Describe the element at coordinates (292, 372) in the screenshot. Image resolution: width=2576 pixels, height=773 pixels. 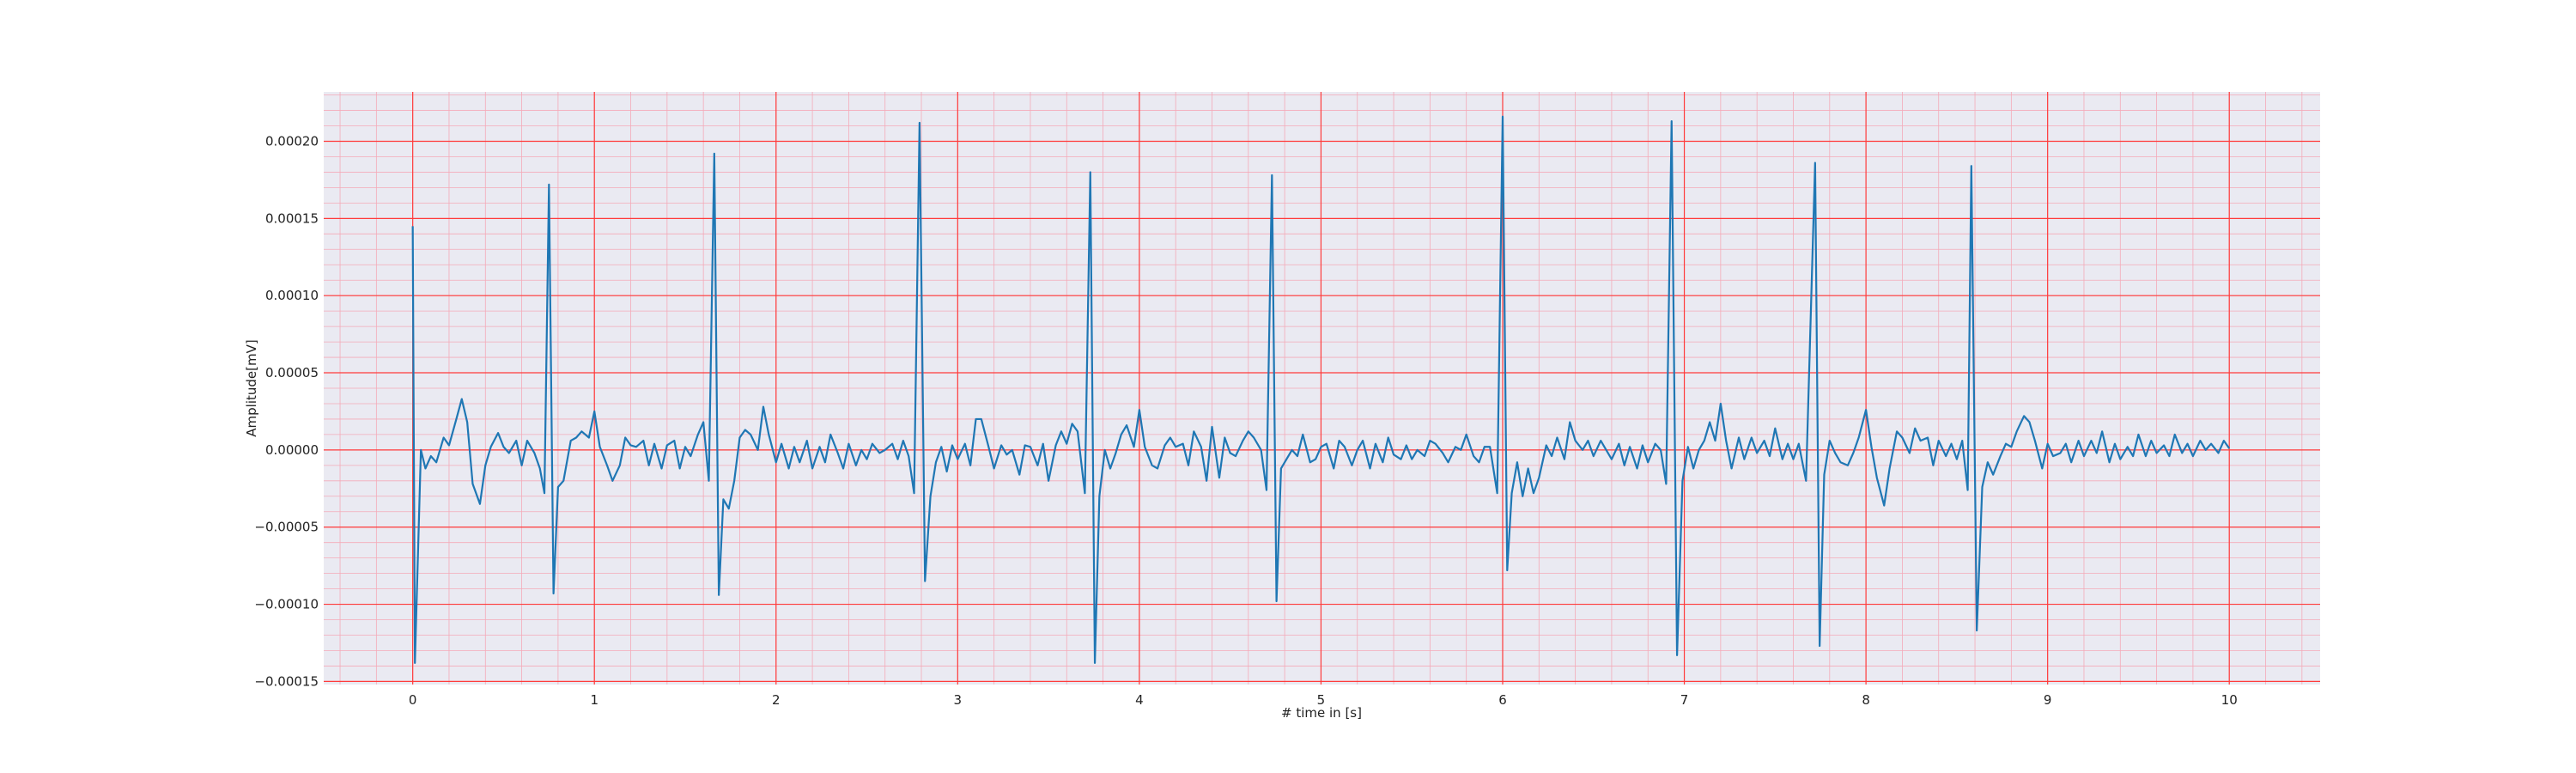
I see `y-tick-label: 0.00005` at that location.